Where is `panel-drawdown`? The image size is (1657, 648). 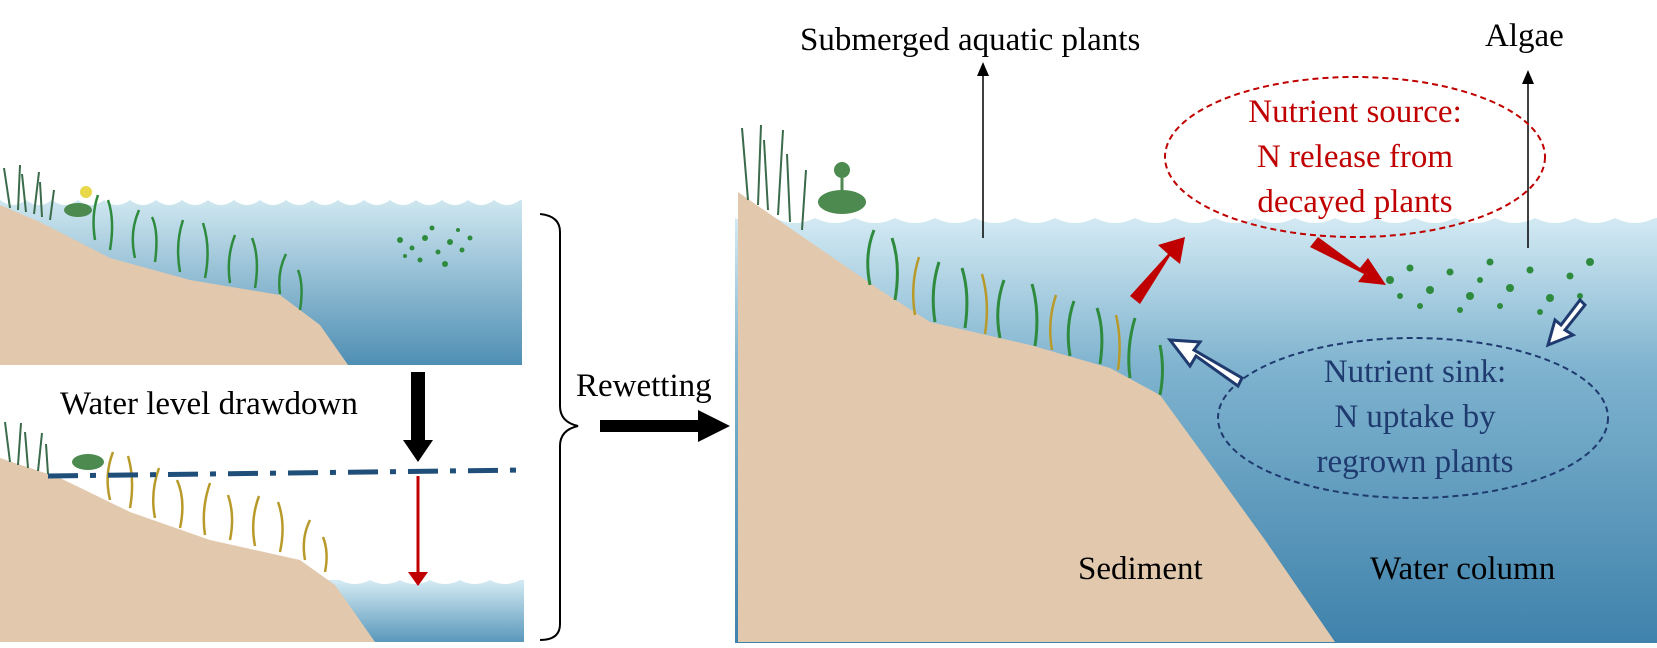 panel-drawdown is located at coordinates (262, 507).